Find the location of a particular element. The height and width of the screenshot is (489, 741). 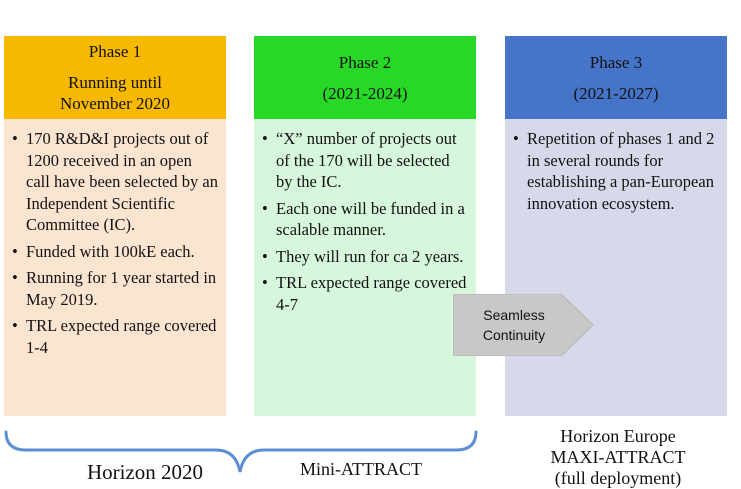

phase-2-bullet: They will run for ca 2 years. is located at coordinates (365, 257).